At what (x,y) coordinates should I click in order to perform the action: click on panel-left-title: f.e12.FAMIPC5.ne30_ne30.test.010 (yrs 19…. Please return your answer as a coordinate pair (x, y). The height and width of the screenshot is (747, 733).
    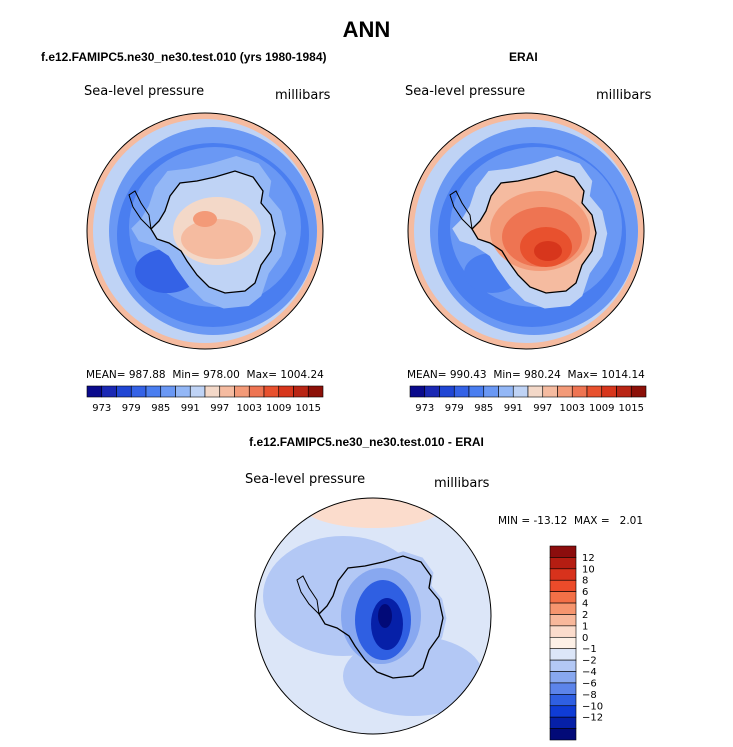
    Looking at the image, I should click on (184, 57).